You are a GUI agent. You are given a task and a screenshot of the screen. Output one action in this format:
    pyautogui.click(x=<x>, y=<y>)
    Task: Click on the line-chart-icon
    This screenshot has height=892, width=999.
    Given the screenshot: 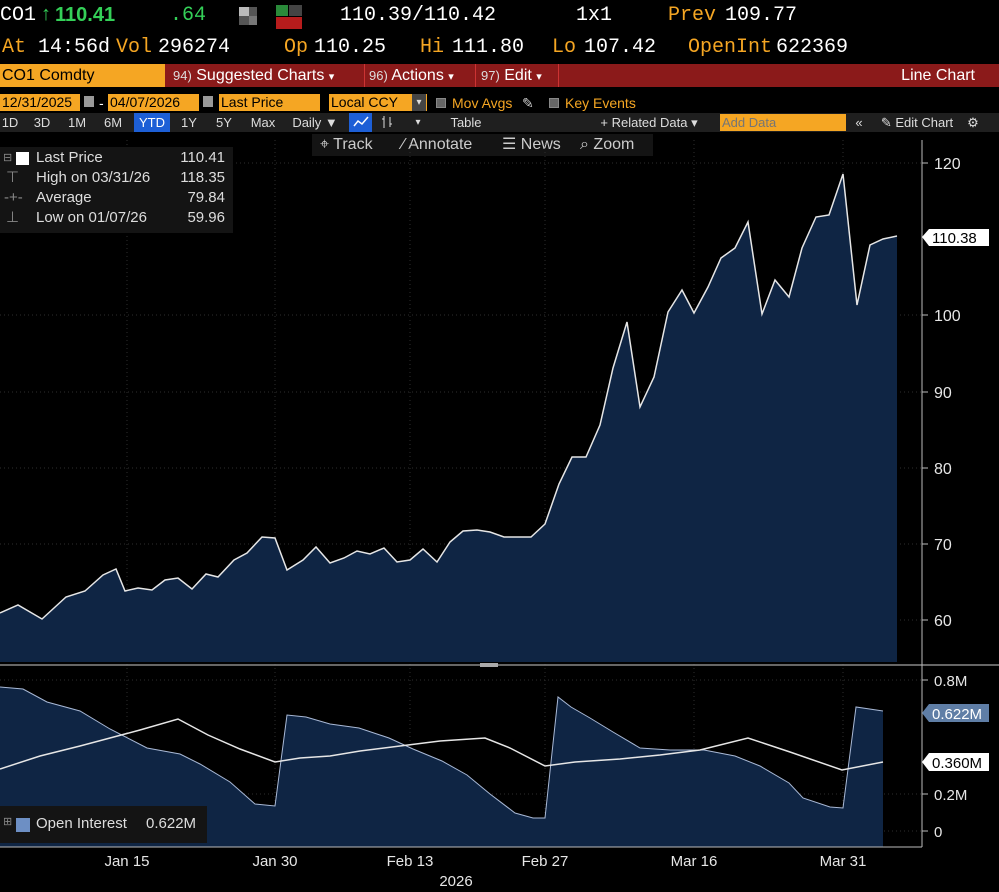 What is the action you would take?
    pyautogui.click(x=360, y=122)
    